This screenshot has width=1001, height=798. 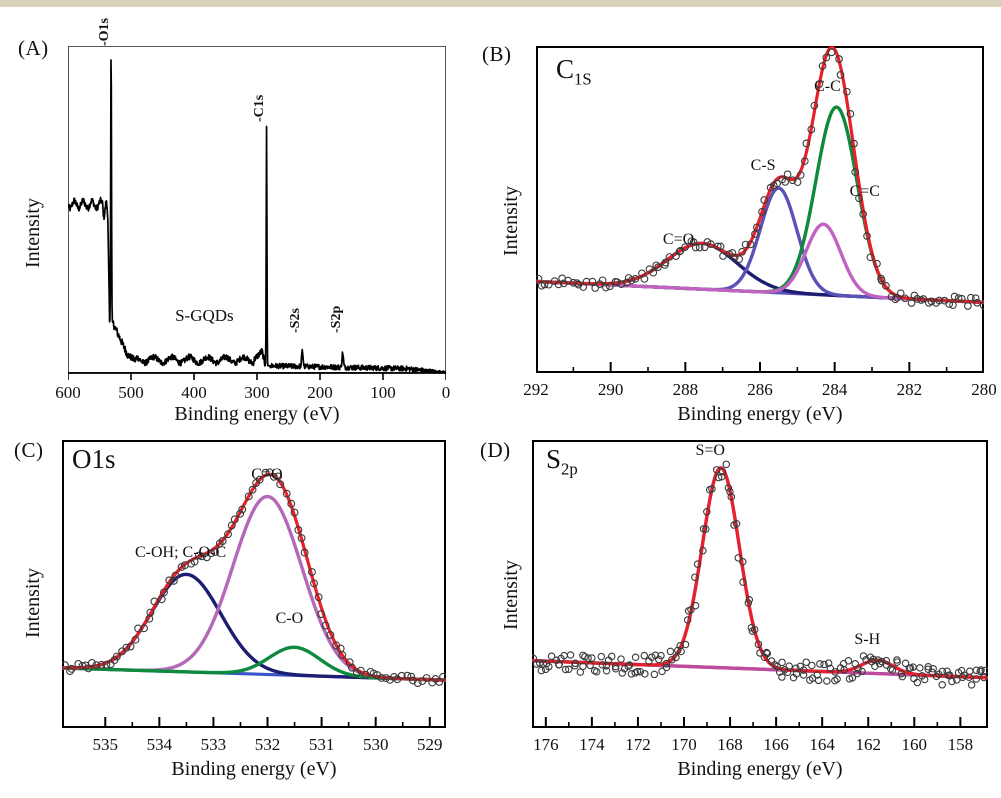 What do you see at coordinates (336, 320) in the screenshot?
I see `panel-a-peak-label-3: -S2p` at bounding box center [336, 320].